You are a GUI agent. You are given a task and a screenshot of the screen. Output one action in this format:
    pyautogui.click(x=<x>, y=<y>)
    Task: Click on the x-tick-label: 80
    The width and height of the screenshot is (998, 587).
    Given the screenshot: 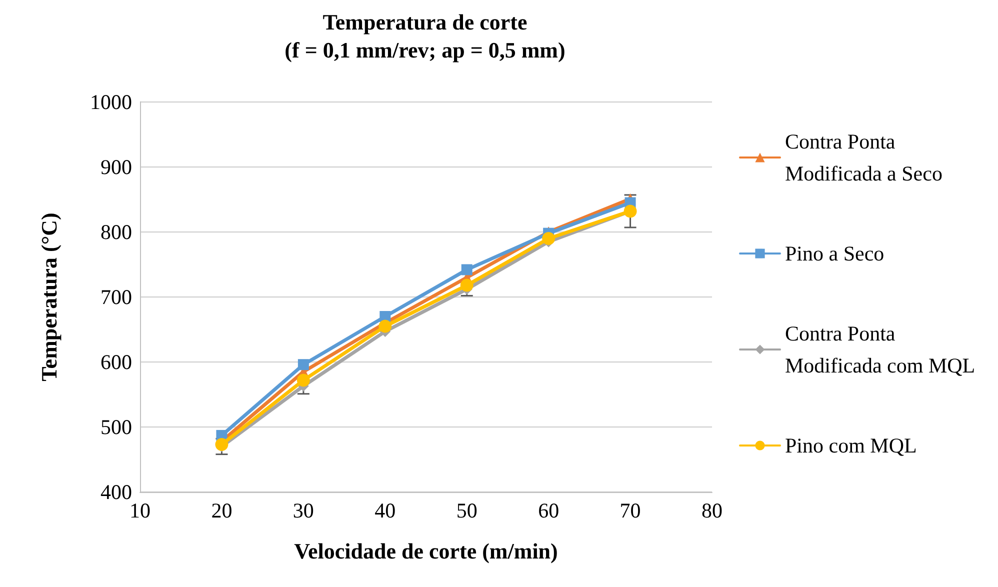 What is the action you would take?
    pyautogui.click(x=712, y=510)
    